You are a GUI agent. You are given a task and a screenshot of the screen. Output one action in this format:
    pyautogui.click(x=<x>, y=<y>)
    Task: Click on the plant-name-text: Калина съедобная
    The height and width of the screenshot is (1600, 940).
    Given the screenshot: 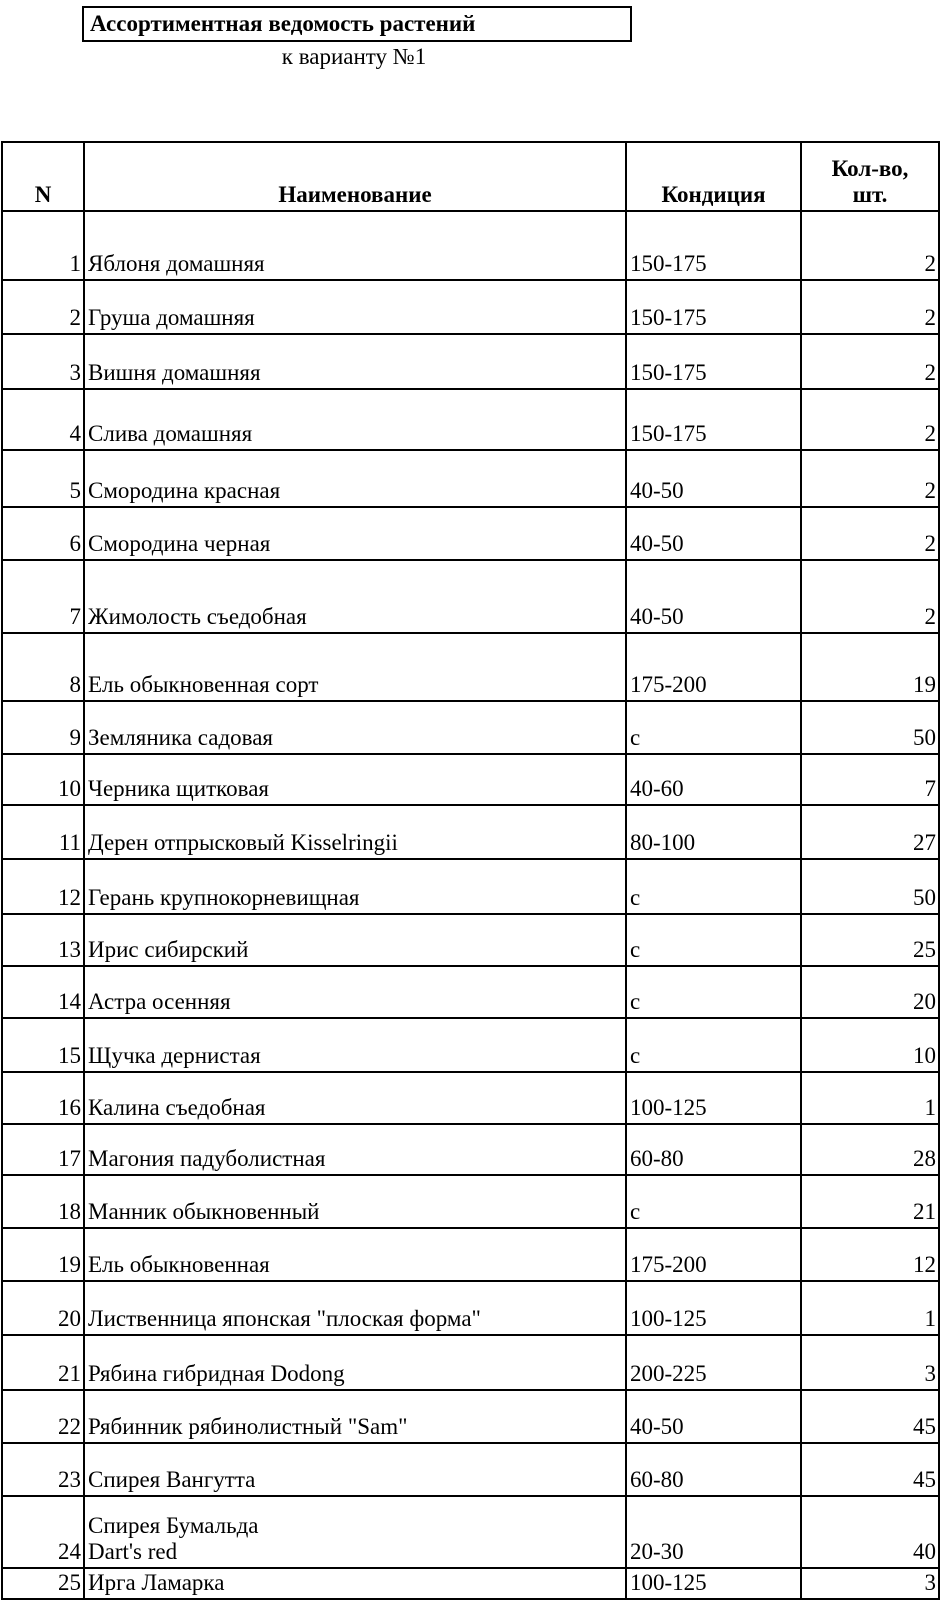 What is the action you would take?
    pyautogui.click(x=177, y=1107)
    